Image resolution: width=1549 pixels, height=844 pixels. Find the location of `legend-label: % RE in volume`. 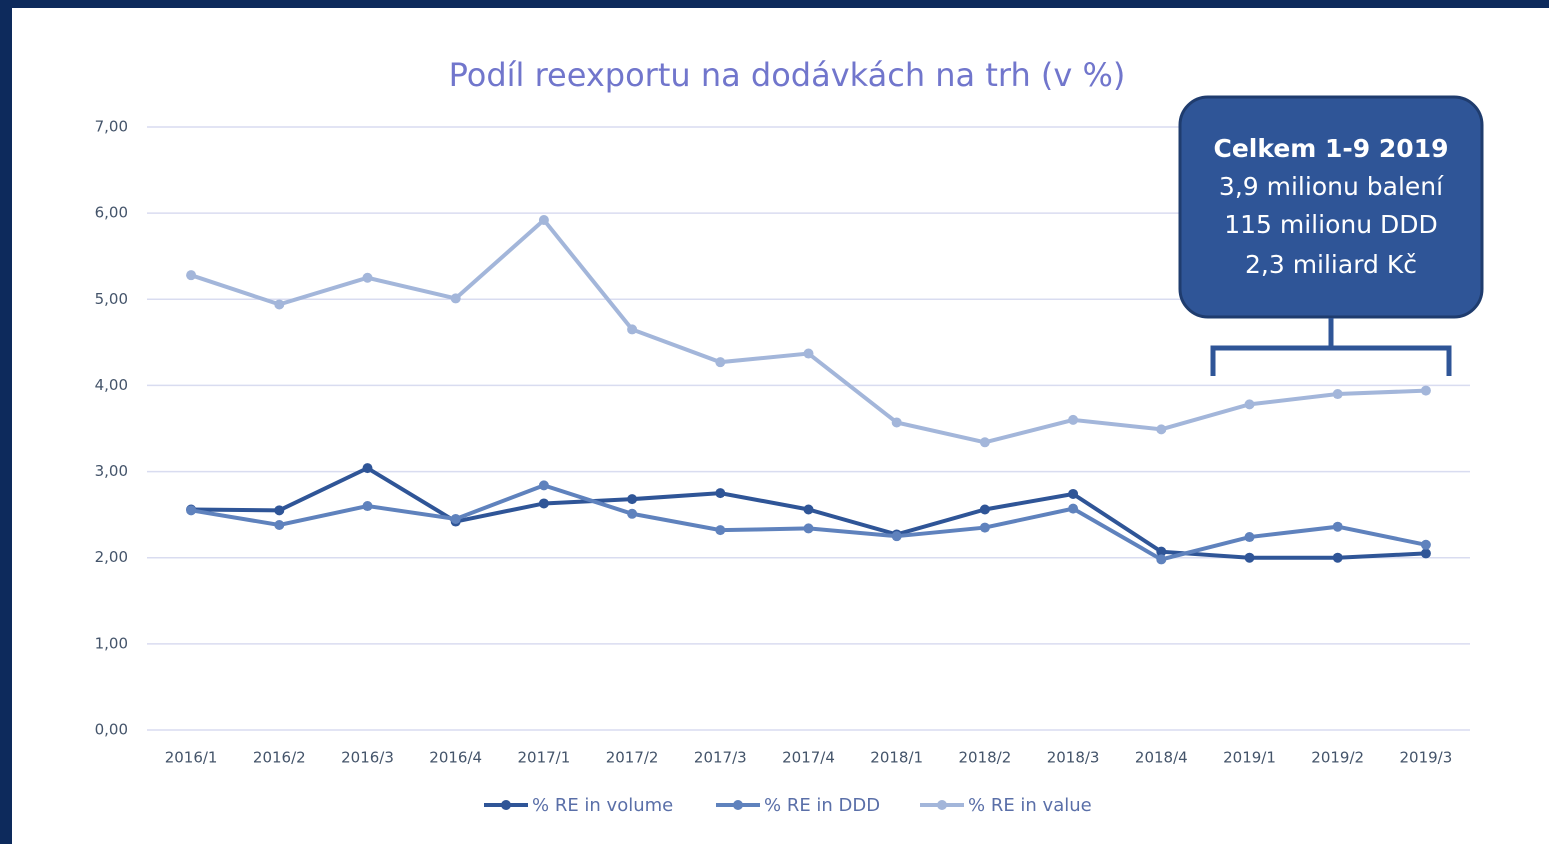

legend-label: % RE in volume is located at coordinates (602, 805).